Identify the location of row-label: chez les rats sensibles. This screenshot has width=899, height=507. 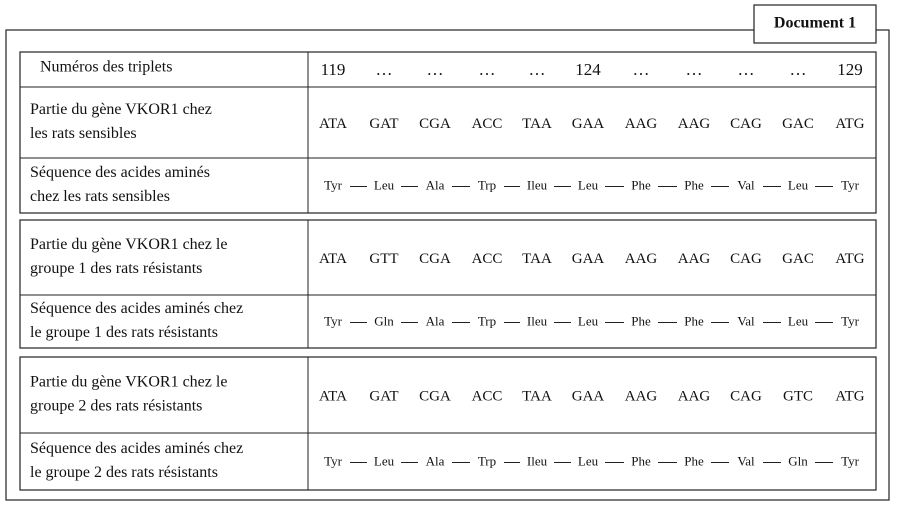
(100, 196).